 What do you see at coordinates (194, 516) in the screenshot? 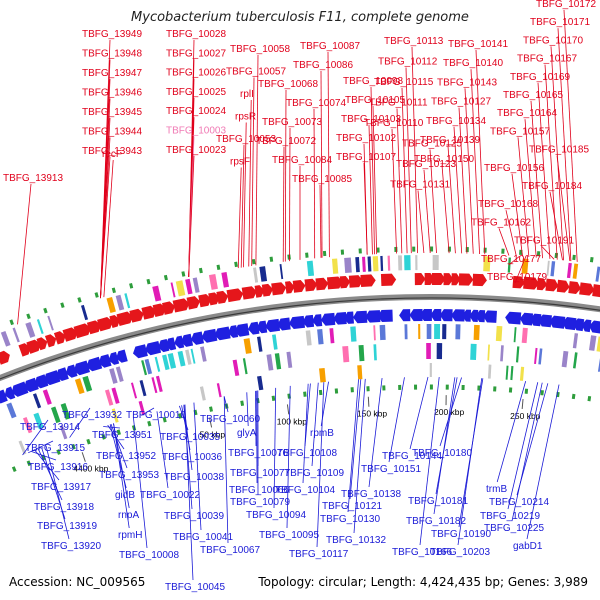
I see `reverse-gene-label: TBFG_10039` at bounding box center [194, 516].